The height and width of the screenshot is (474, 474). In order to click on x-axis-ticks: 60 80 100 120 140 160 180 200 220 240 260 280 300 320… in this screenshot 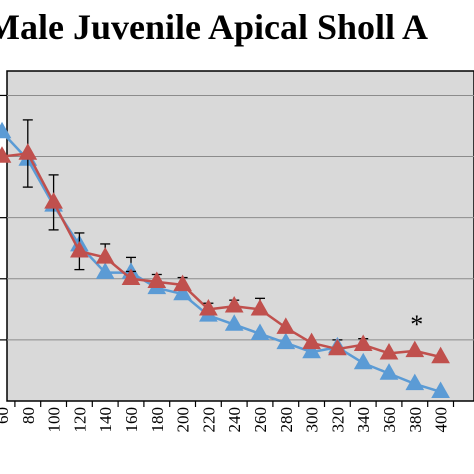, I will do `click(227, 417)`.